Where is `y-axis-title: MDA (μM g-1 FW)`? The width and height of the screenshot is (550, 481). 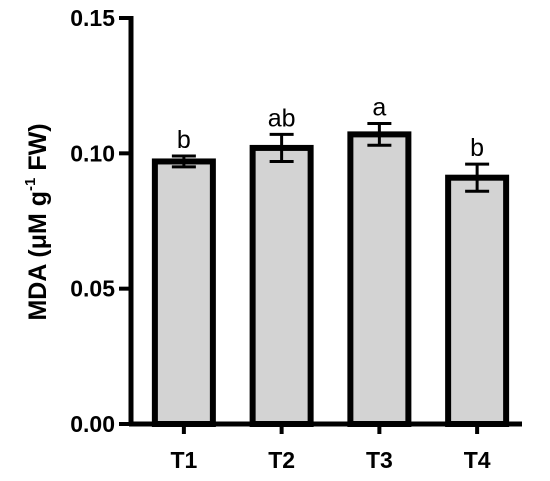
y-axis-title: MDA (μM g-1 FW) is located at coordinates (37, 221).